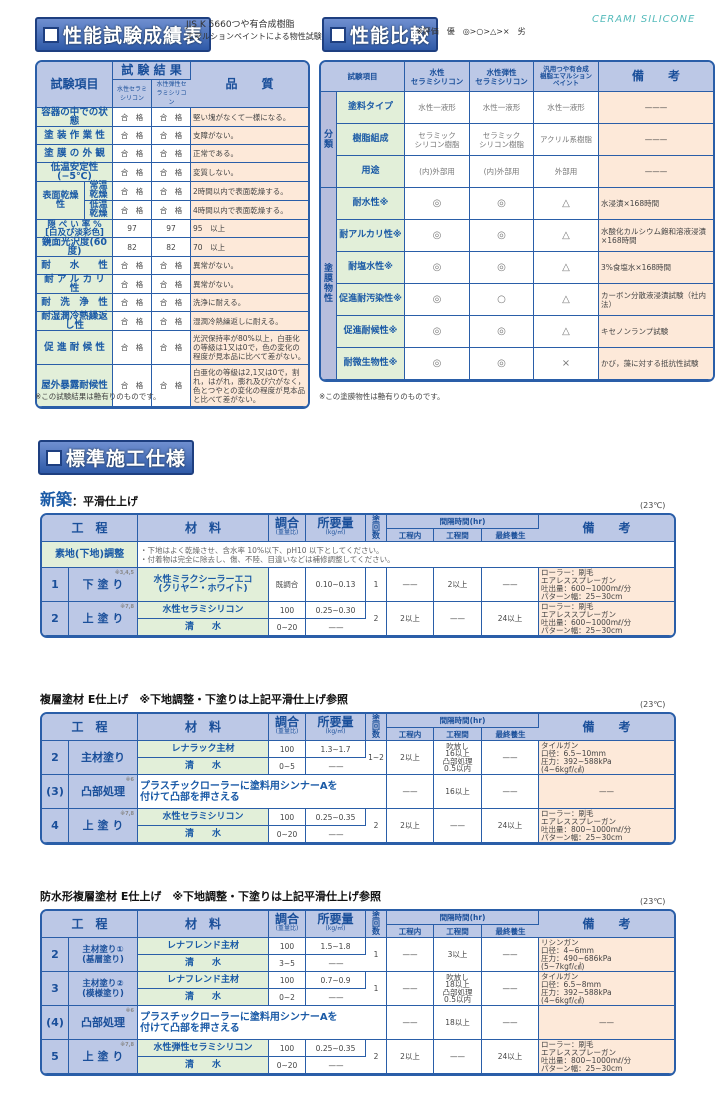 The image size is (720, 1100). What do you see at coordinates (204, 924) in the screenshot?
I see `header-material: 材 料` at bounding box center [204, 924].